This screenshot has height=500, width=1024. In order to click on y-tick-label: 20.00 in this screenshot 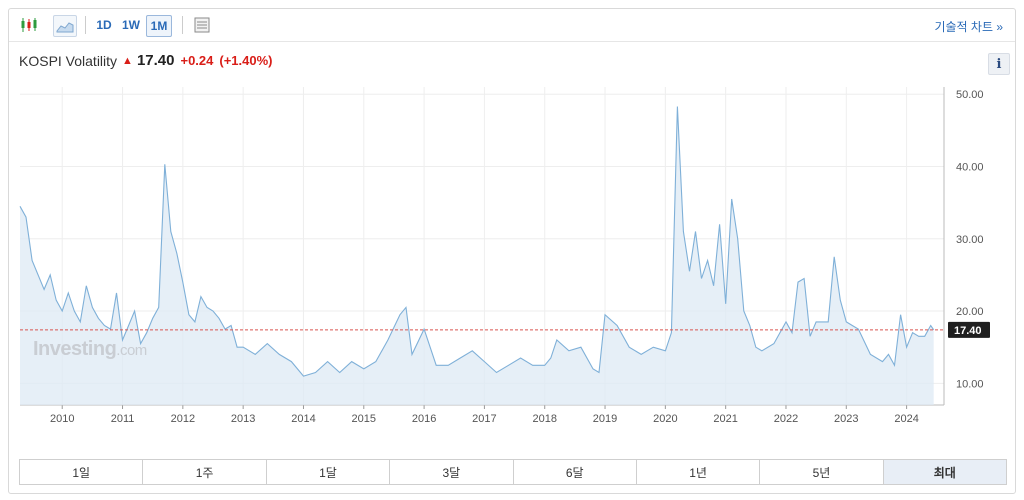, I will do `click(970, 312)`.